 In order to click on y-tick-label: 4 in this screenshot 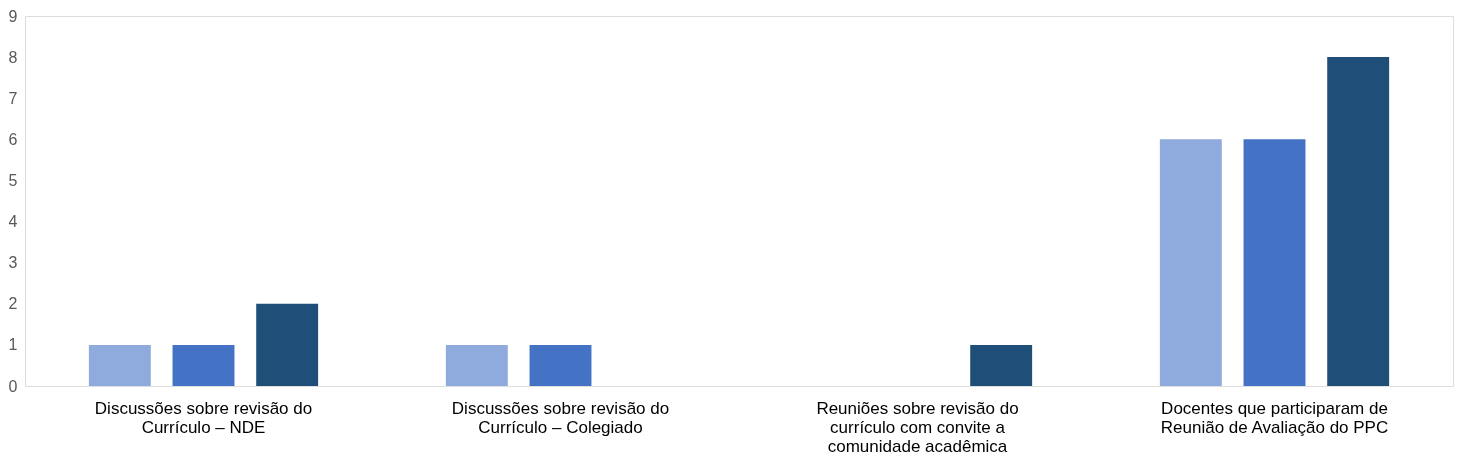, I will do `click(13, 222)`.